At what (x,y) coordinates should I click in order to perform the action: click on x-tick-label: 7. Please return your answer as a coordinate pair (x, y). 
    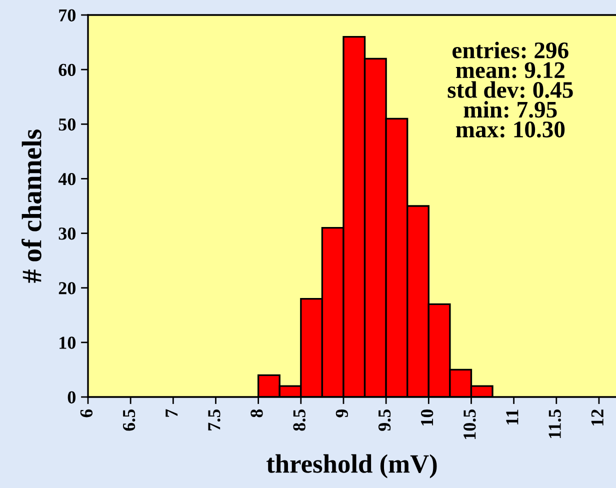
    Looking at the image, I should click on (172, 413).